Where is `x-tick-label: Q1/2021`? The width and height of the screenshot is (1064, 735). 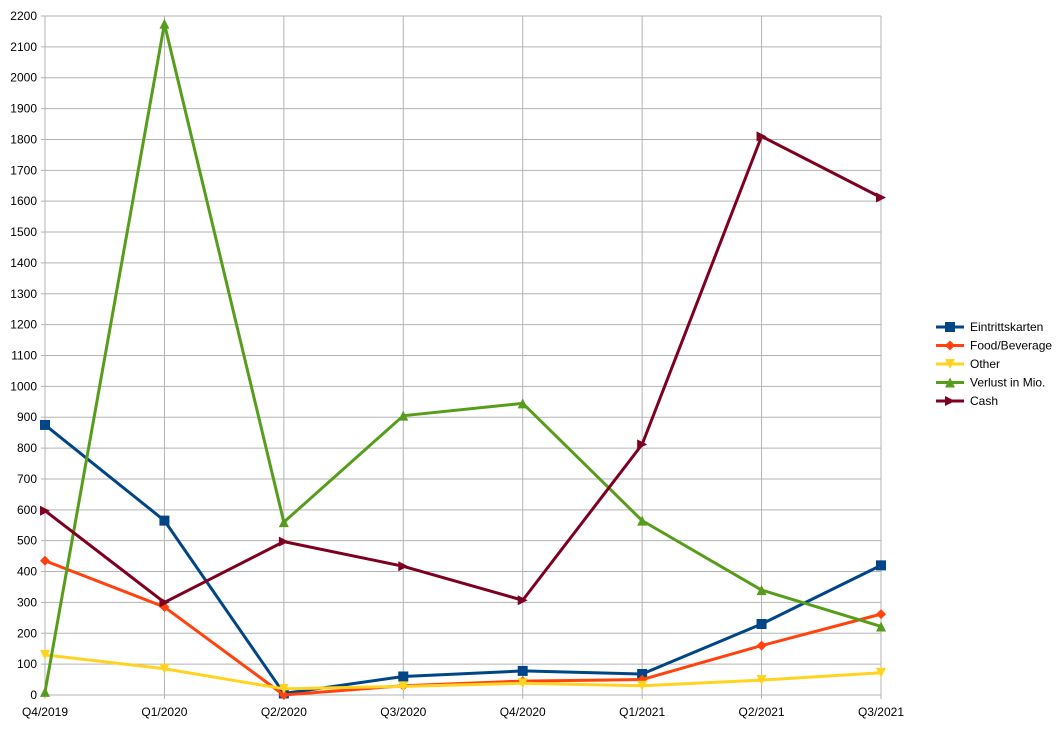 x-tick-label: Q1/2021 is located at coordinates (642, 712).